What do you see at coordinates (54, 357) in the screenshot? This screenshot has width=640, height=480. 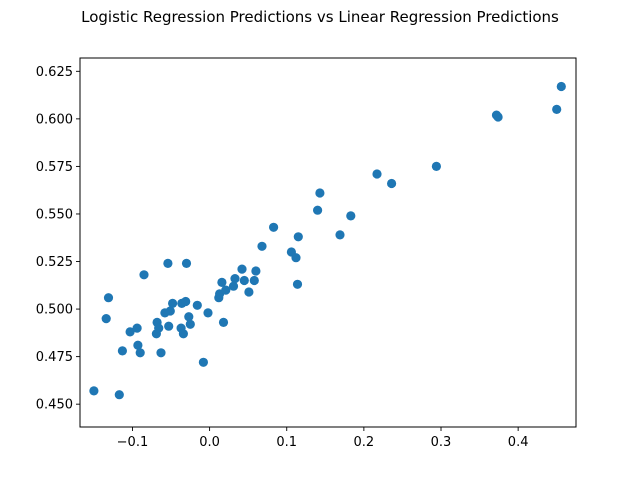 I see `y-tick-label: 0.475` at bounding box center [54, 357].